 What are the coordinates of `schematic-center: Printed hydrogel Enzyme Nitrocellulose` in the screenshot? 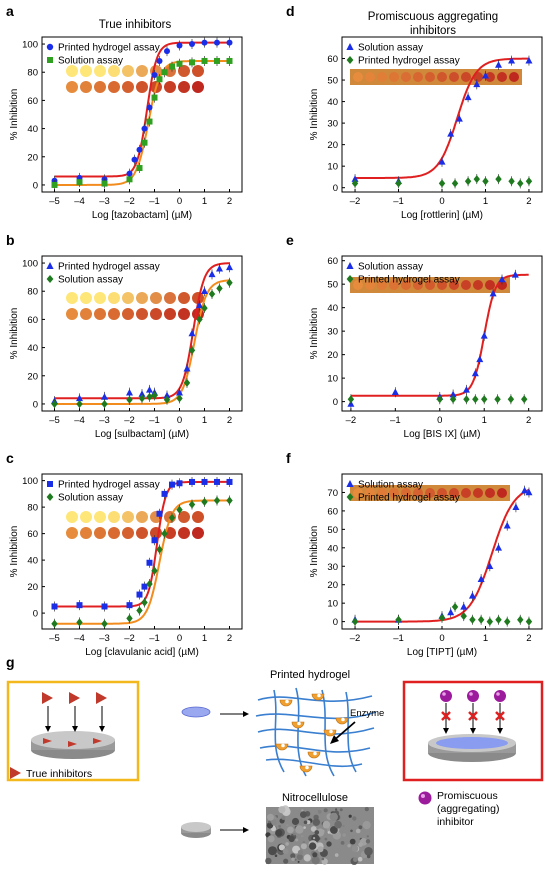 It's located at (282, 767).